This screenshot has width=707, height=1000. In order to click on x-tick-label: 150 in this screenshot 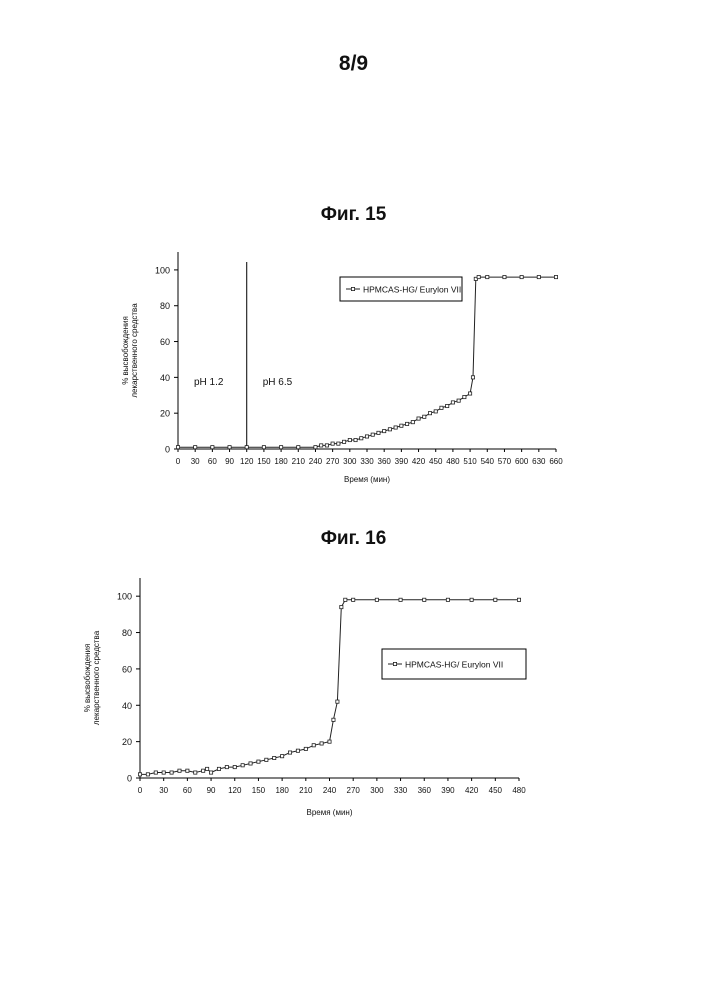, I will do `click(259, 790)`.